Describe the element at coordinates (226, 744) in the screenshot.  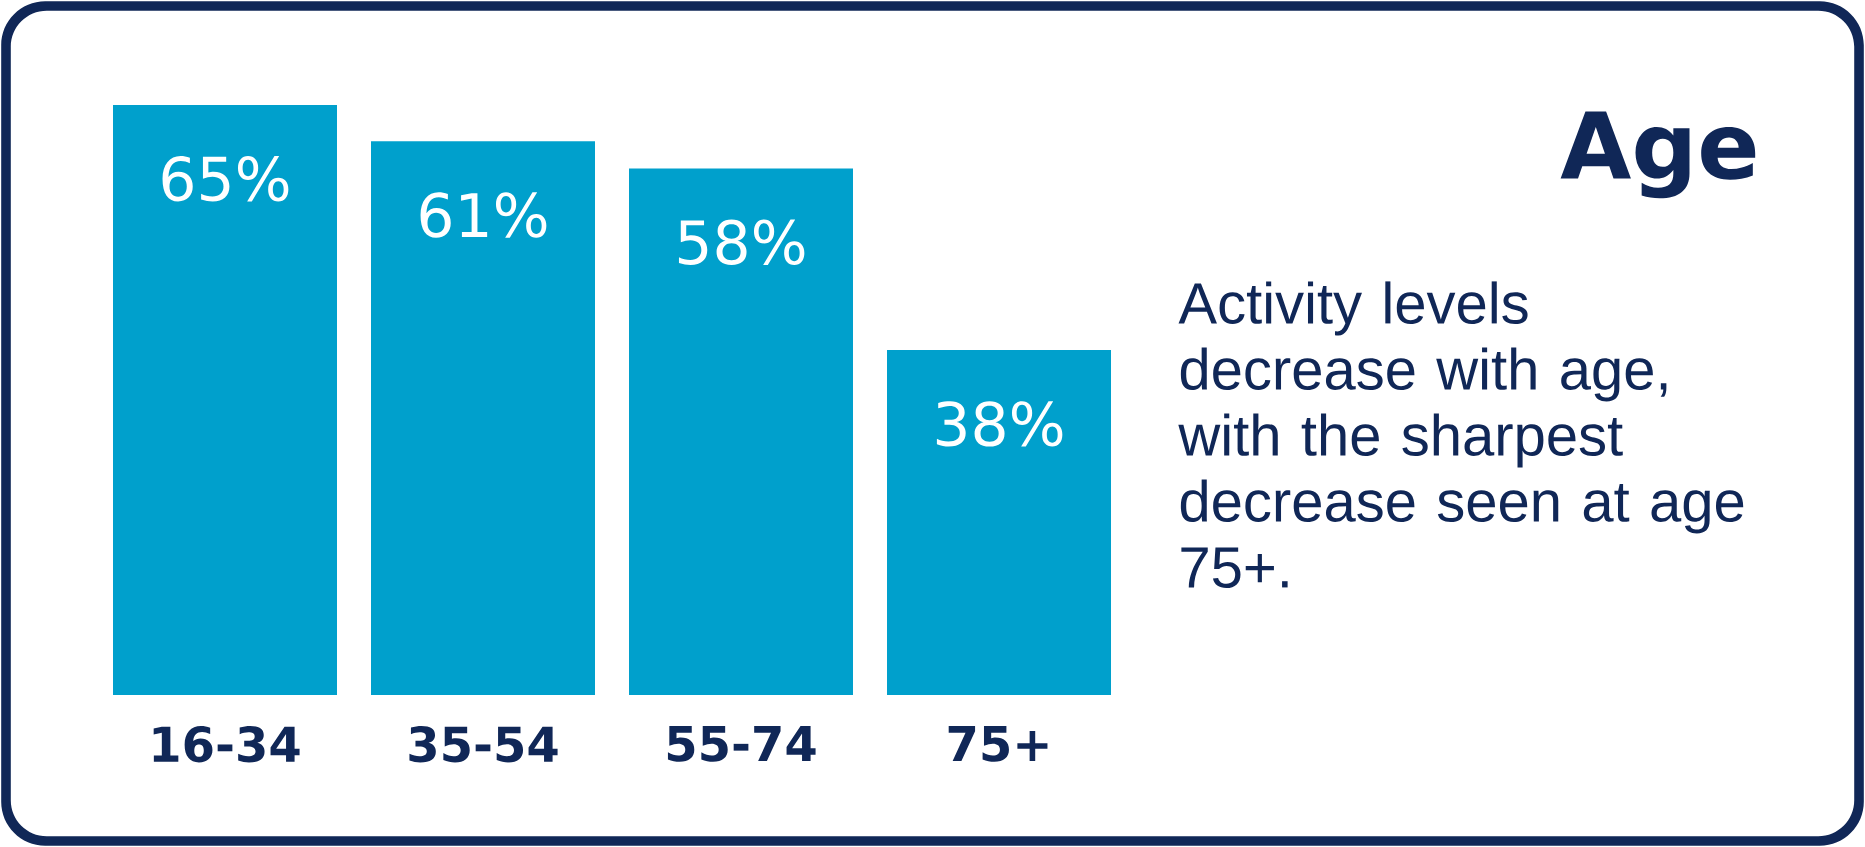
I see `x-tick-label: 16-34` at that location.